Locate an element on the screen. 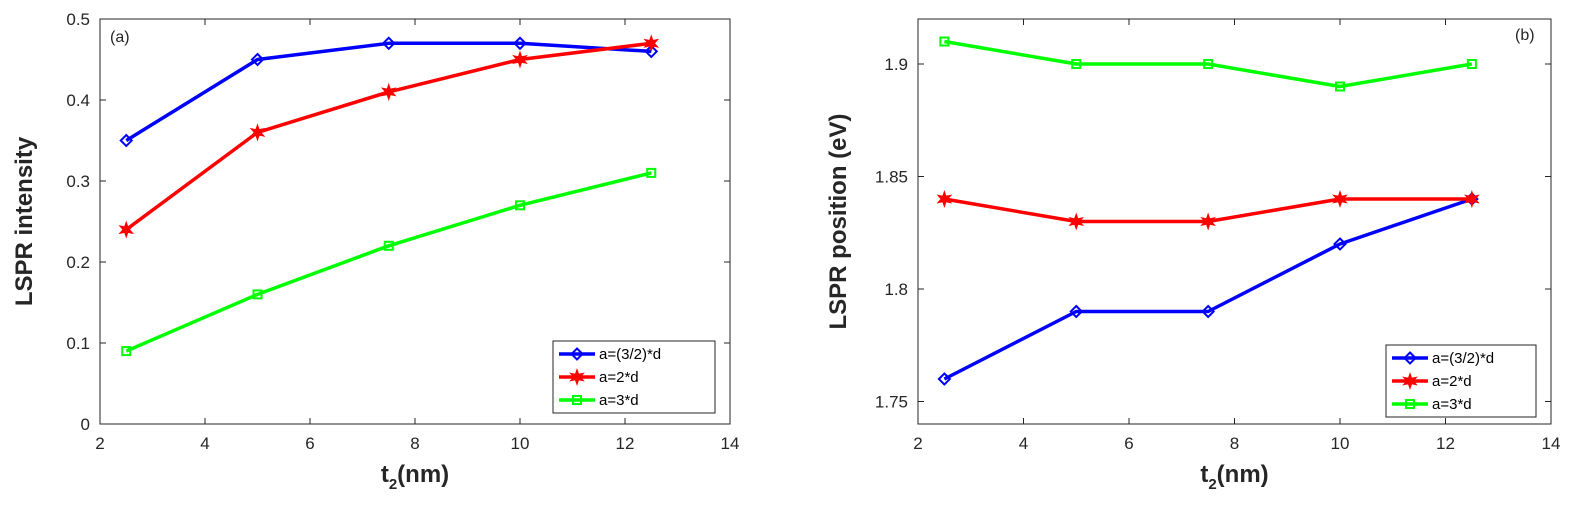 The height and width of the screenshot is (522, 1569). y-tick-label: 0.3 is located at coordinates (78, 181).